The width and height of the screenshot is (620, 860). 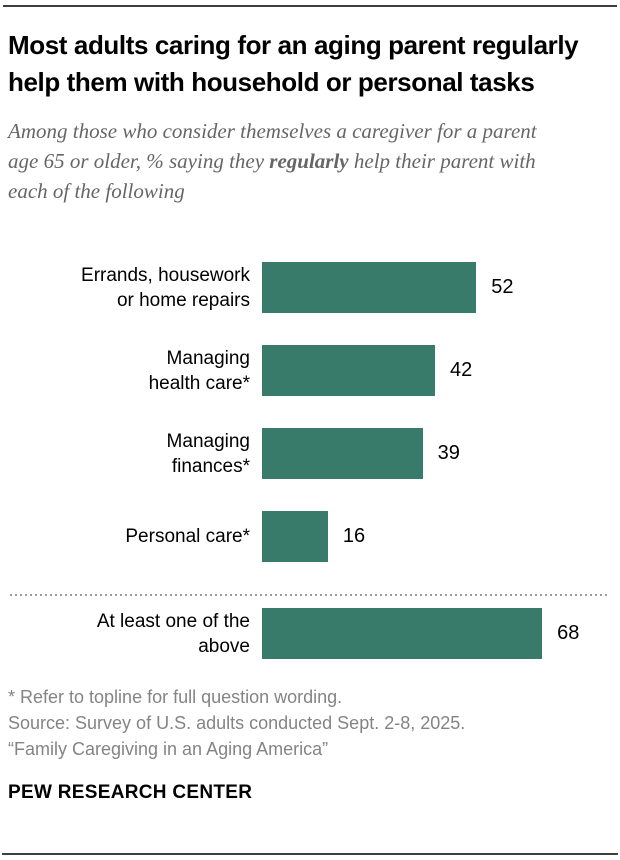 What do you see at coordinates (199, 370) in the screenshot?
I see `category-label: Managing health care*` at bounding box center [199, 370].